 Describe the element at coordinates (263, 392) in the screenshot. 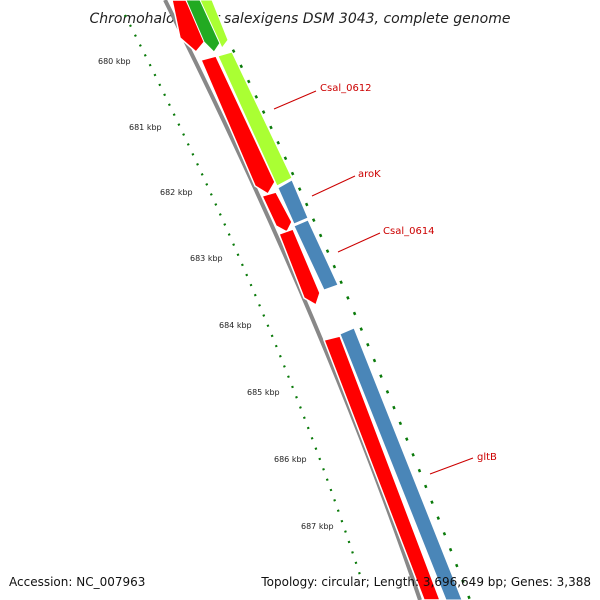

I see `tick-label: 685 kbp` at that location.